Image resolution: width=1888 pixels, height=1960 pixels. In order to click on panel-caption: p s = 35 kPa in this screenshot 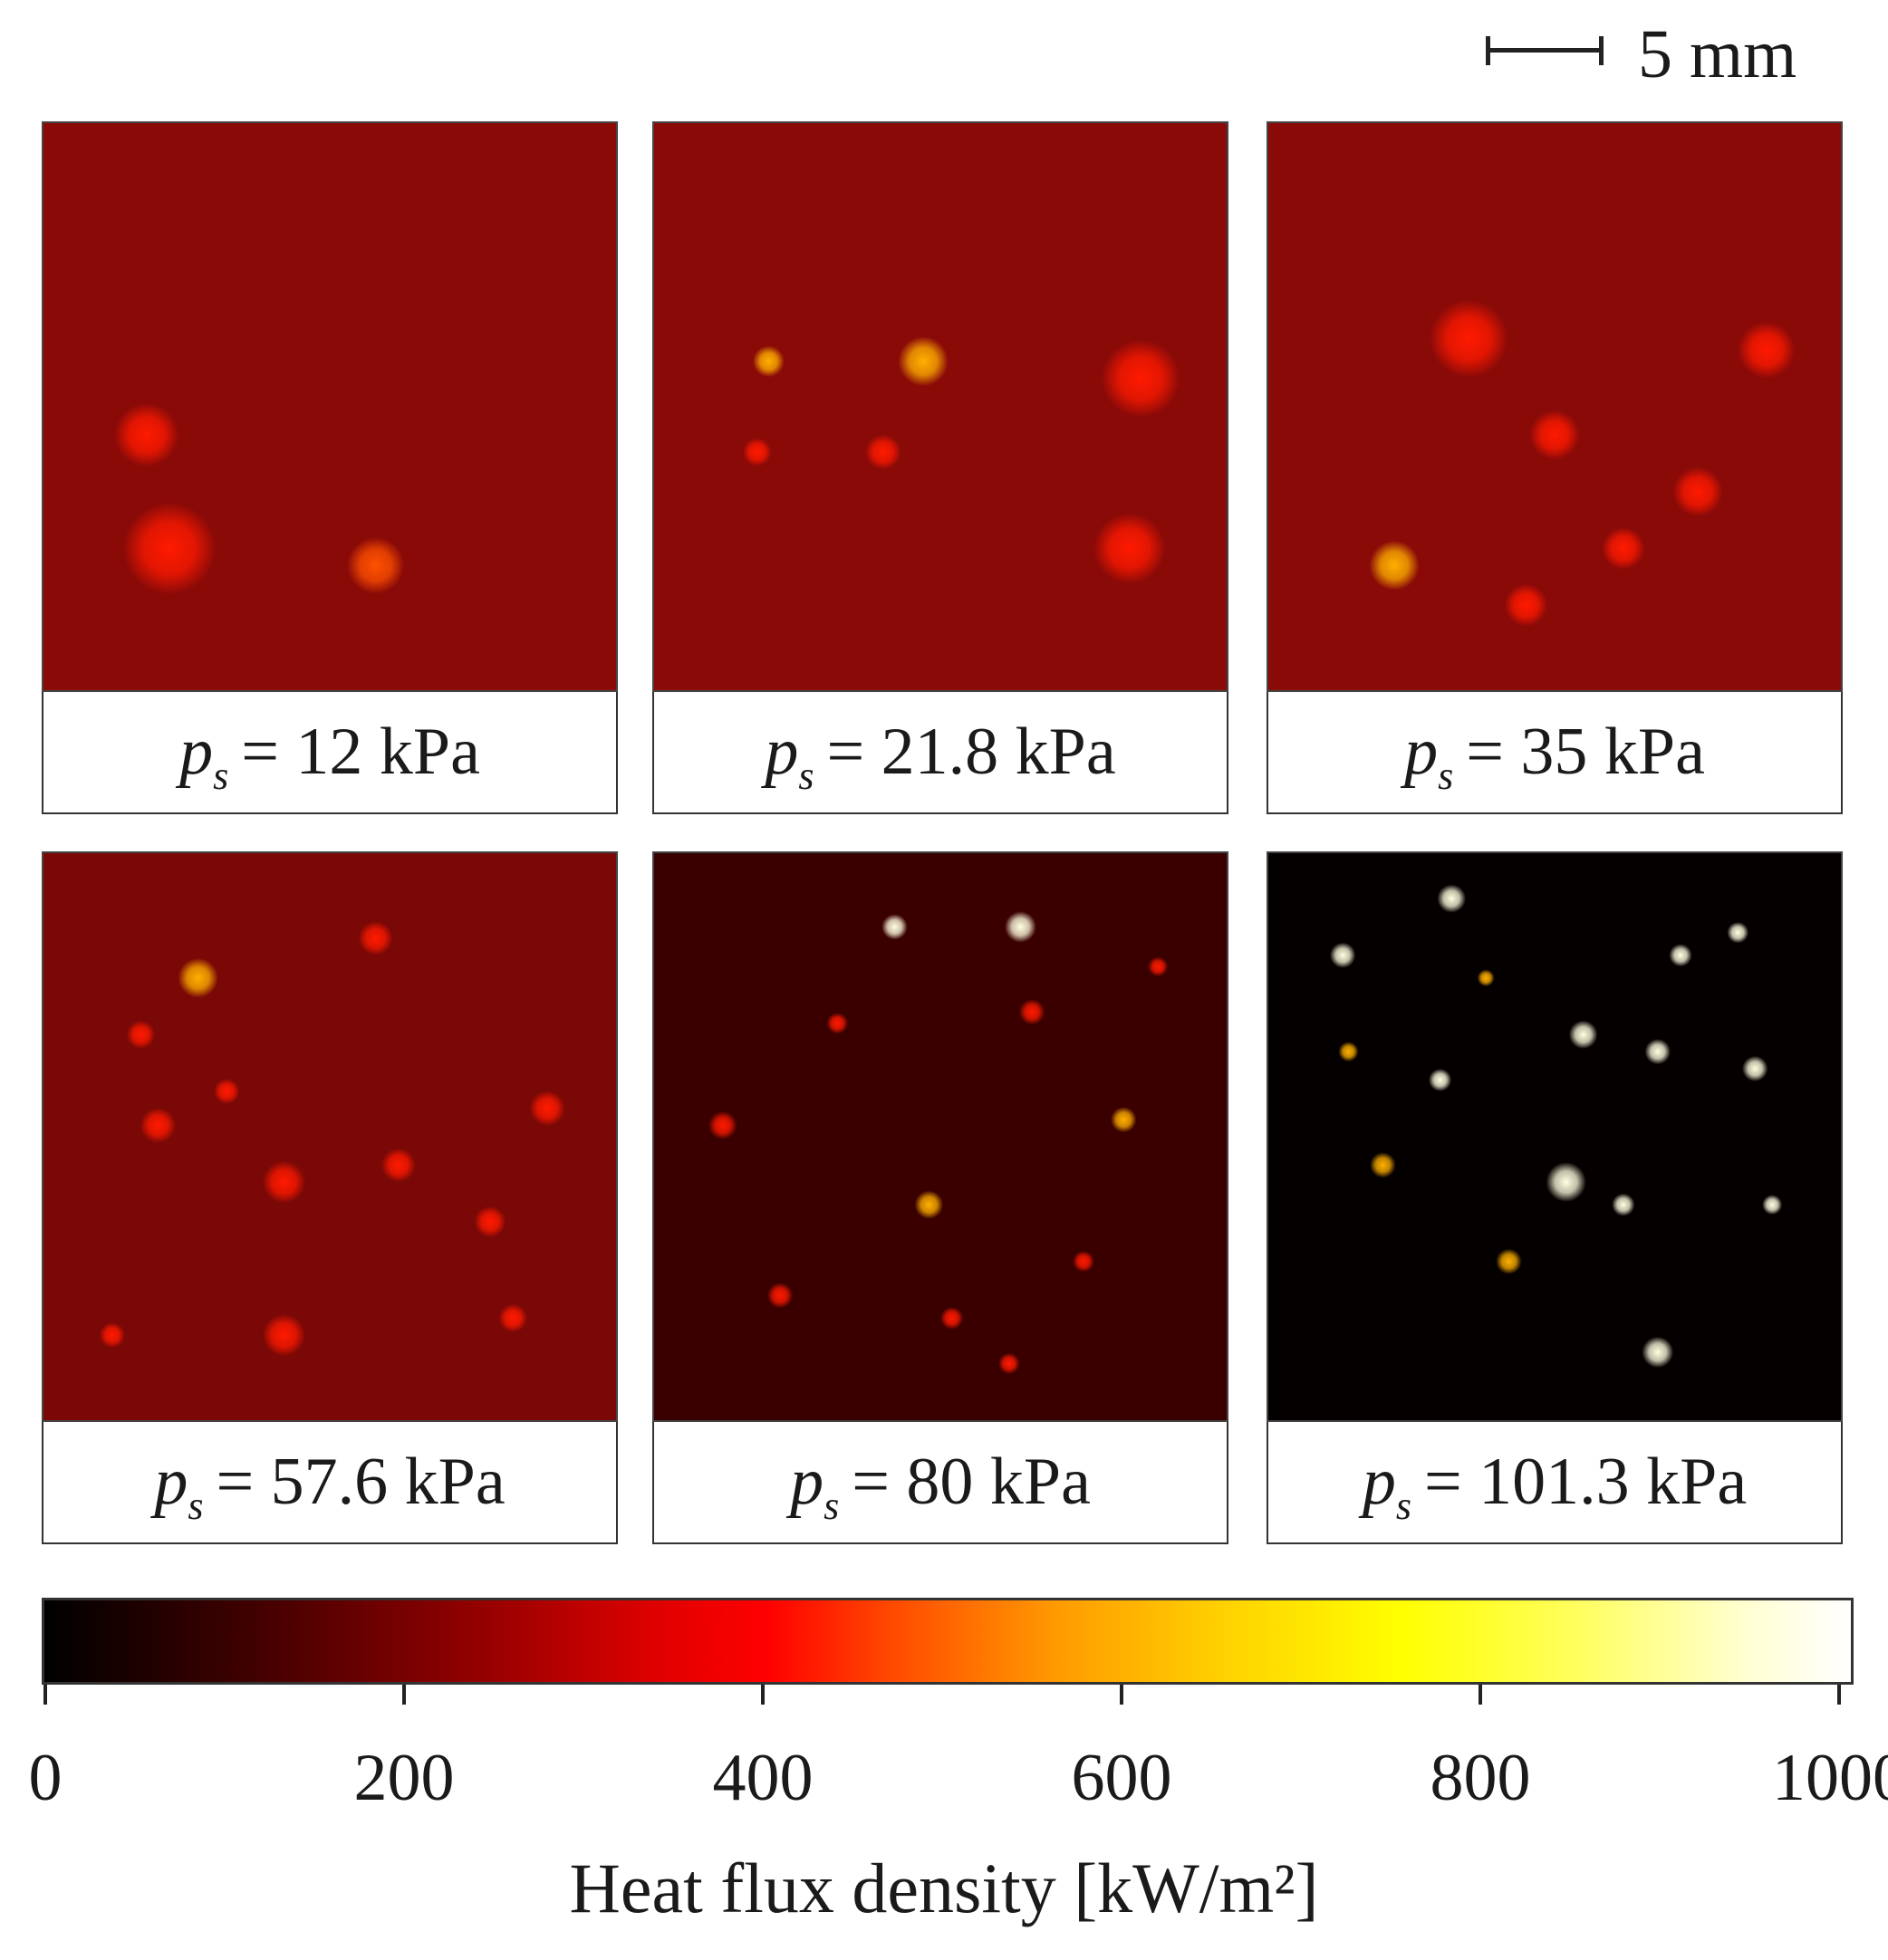, I will do `click(1555, 753)`.